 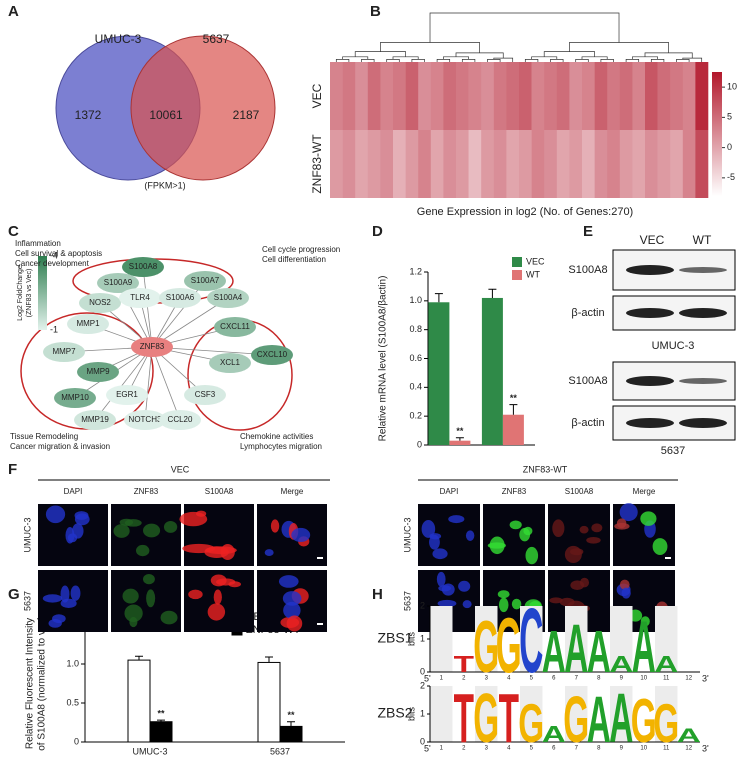 What do you see at coordinates (652, 240) in the screenshot?
I see `column-label: VEC` at bounding box center [652, 240].